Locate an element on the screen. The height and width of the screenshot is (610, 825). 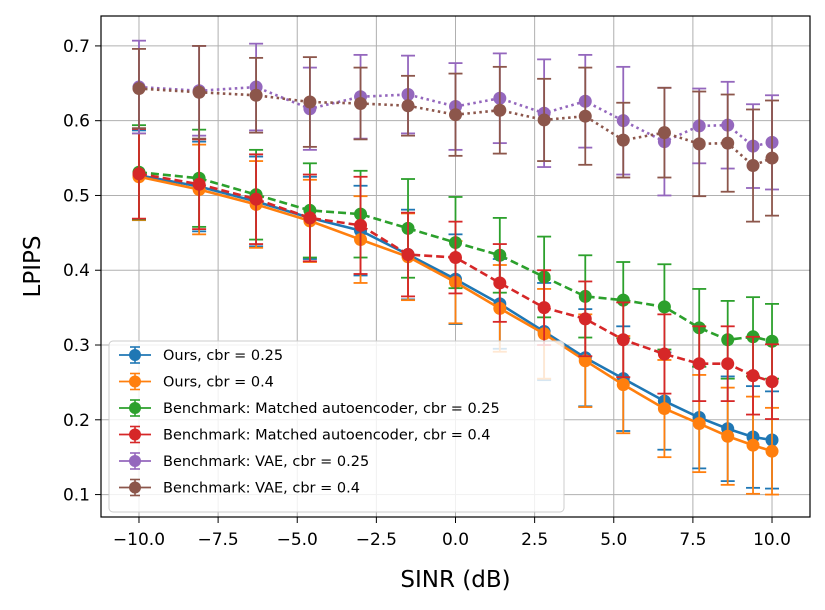
legend-label: Benchmark: VAE, cbr = 0.4 is located at coordinates (261, 489).